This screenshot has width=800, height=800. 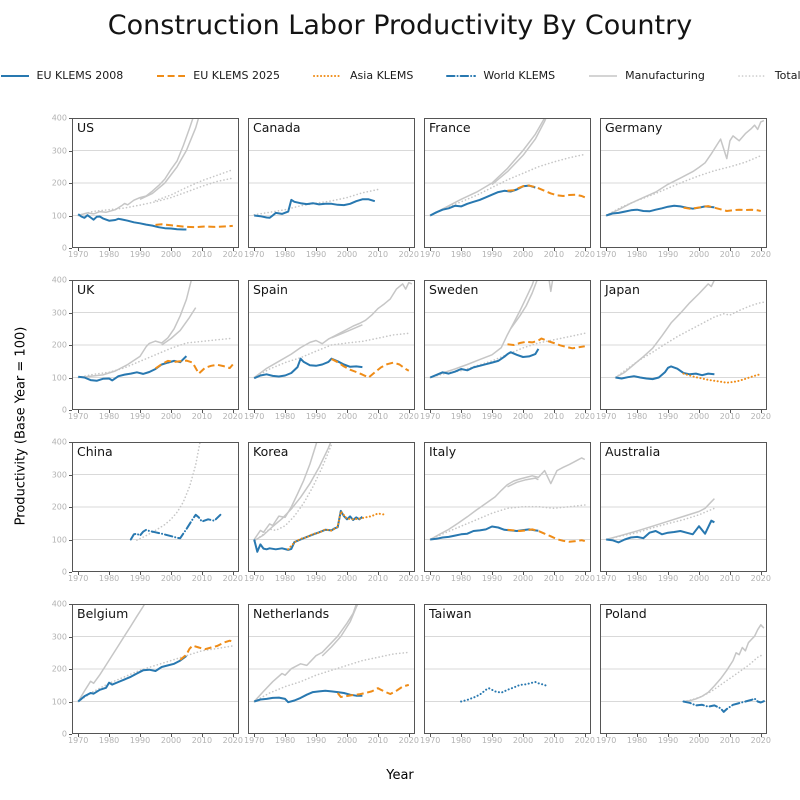 What do you see at coordinates (507, 512) in the screenshot?
I see `subplot-italy: Italy 1970 1980 1990 2000 2010 2020` at bounding box center [507, 512].